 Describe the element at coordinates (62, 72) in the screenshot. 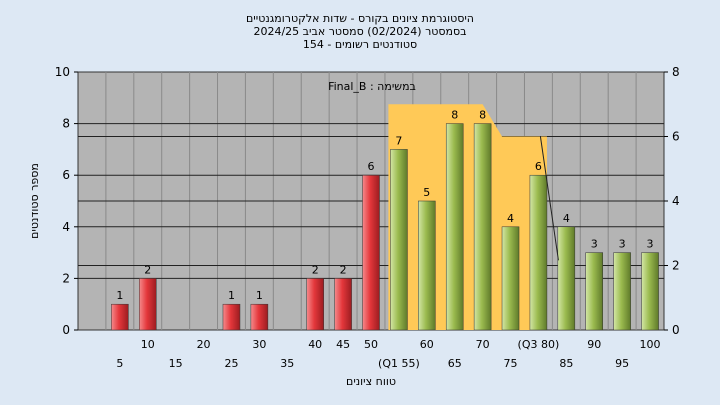

I see `y-tick-label-10: 10` at that location.